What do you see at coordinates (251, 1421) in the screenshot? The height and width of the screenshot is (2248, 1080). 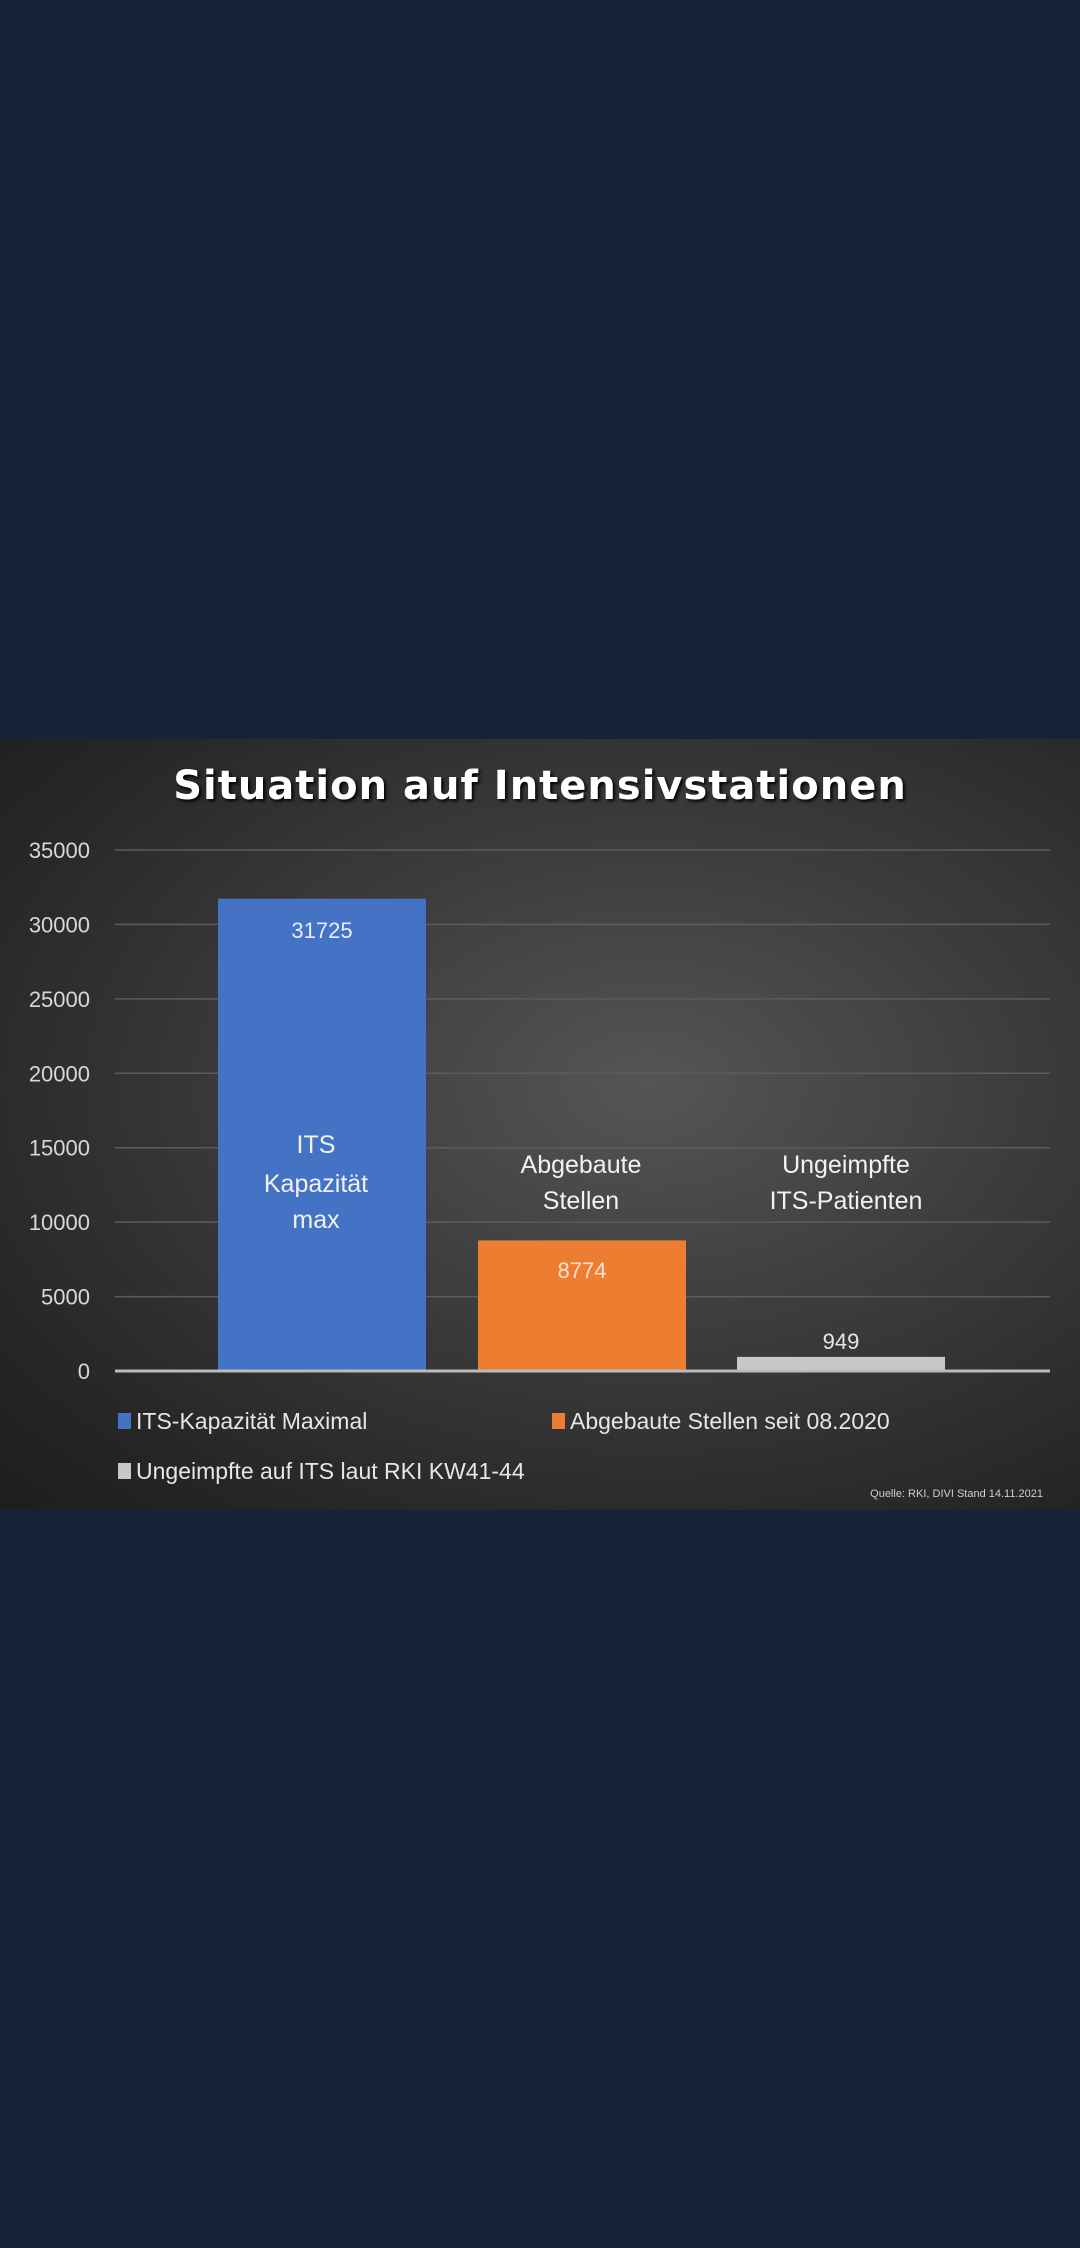 I see `legend-label: ITS-Kapazität Maximal` at bounding box center [251, 1421].